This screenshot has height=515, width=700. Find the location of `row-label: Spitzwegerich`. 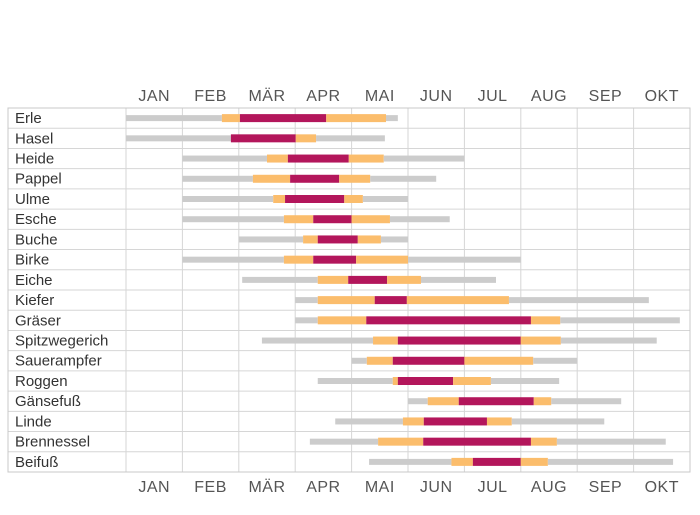

row-label: Spitzwegerich is located at coordinates (61, 341).